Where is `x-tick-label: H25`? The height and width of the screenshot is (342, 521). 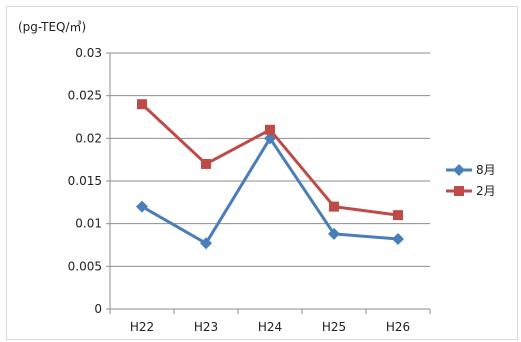
x-tick-label: H25 is located at coordinates (334, 327).